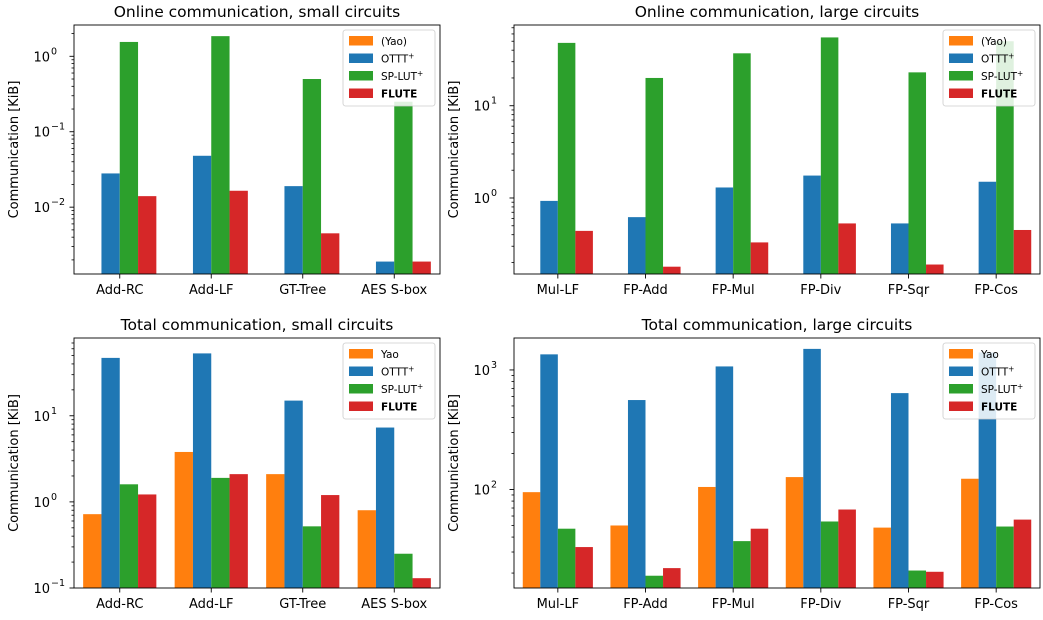 The height and width of the screenshot is (620, 1043). I want to click on x-tick-label: FP-Sqr, so click(909, 290).